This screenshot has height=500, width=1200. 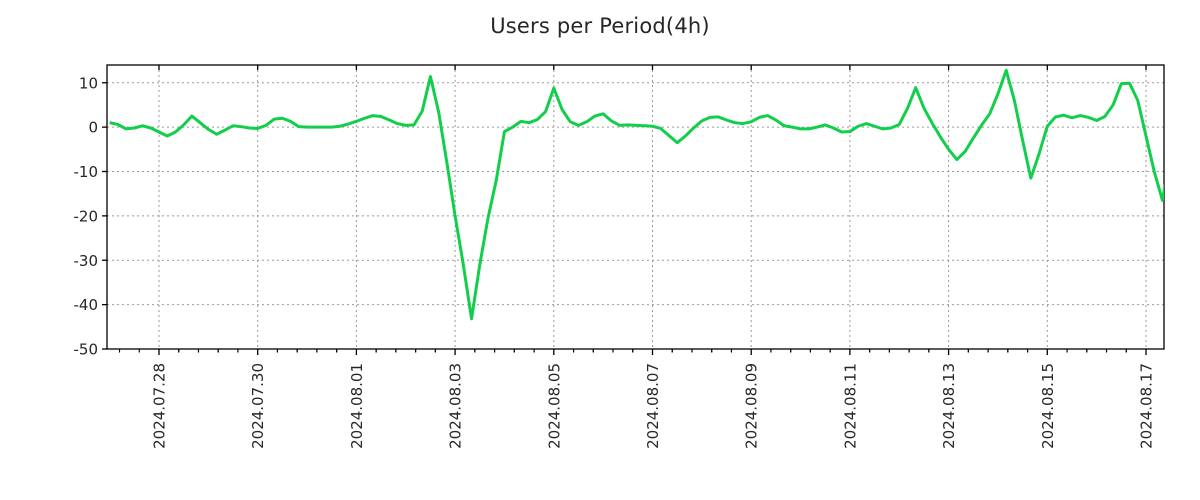 What do you see at coordinates (1147, 406) in the screenshot?
I see `x-tick-label: 2024.08.17` at bounding box center [1147, 406].